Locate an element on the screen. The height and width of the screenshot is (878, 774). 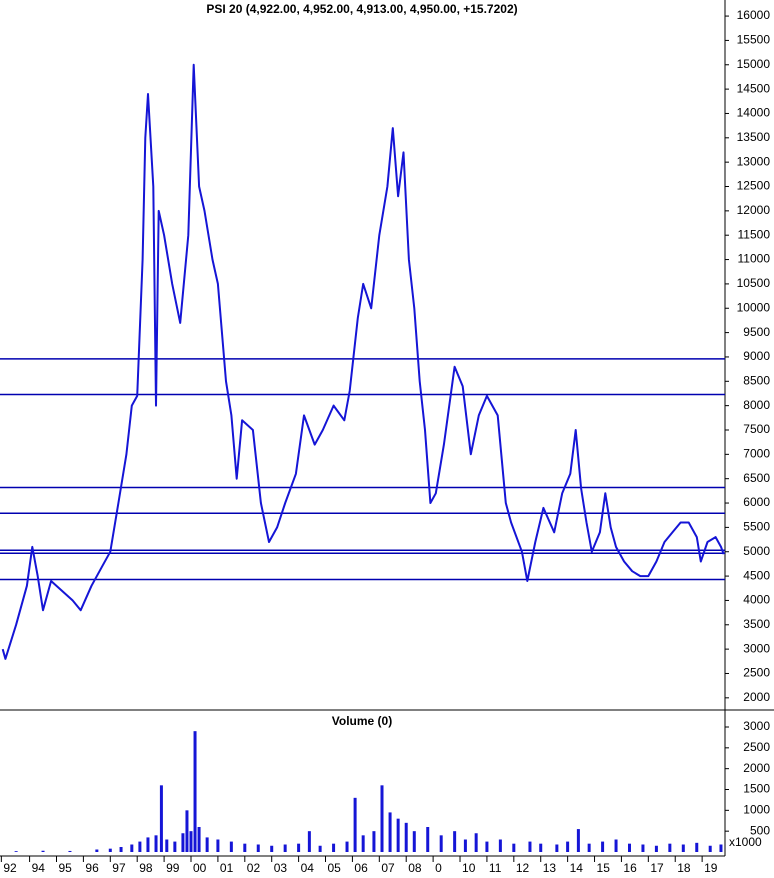
y-tick-label: 11000 is located at coordinates (754, 259).